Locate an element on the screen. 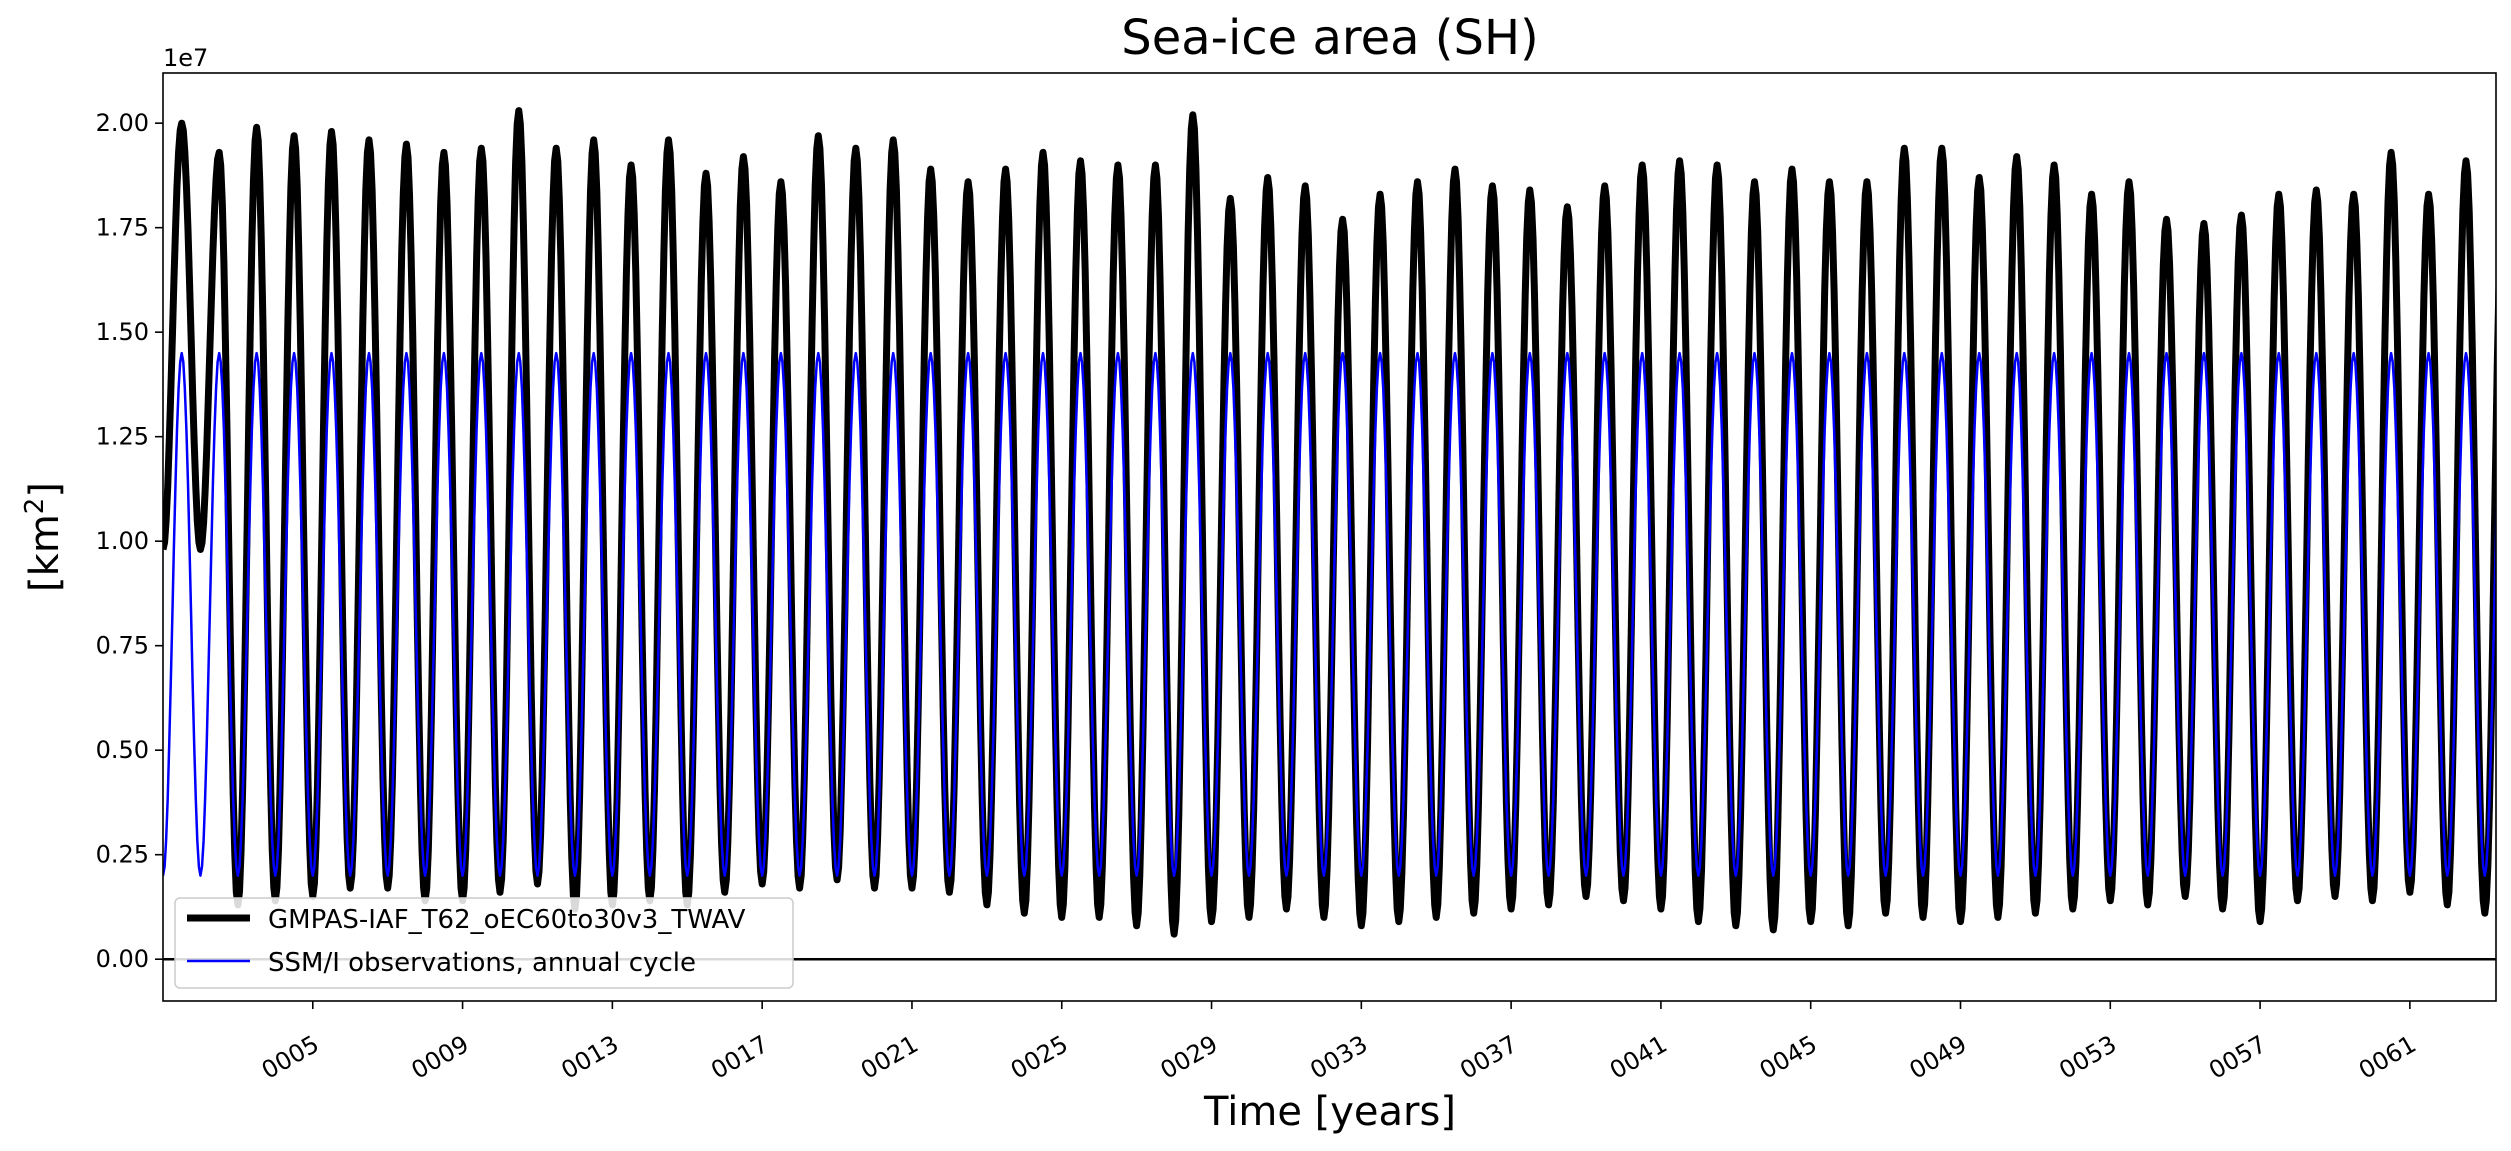  y-tick-label: 2.00 is located at coordinates (122, 123).